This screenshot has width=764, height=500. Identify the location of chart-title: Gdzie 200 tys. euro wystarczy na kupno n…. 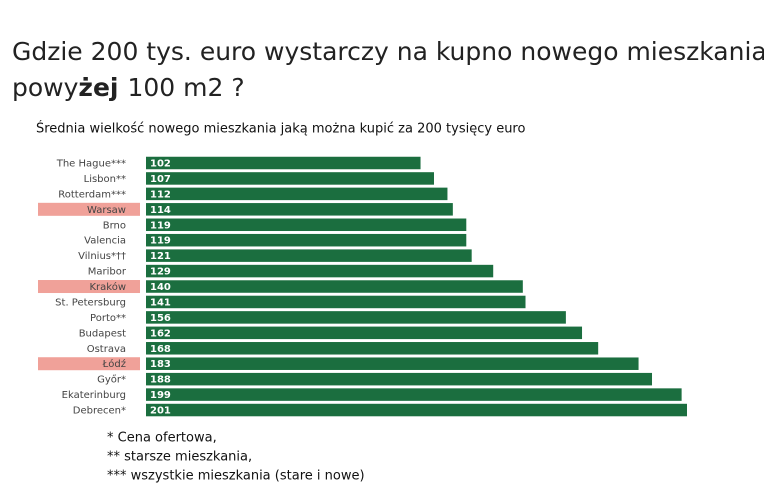
(388, 51).